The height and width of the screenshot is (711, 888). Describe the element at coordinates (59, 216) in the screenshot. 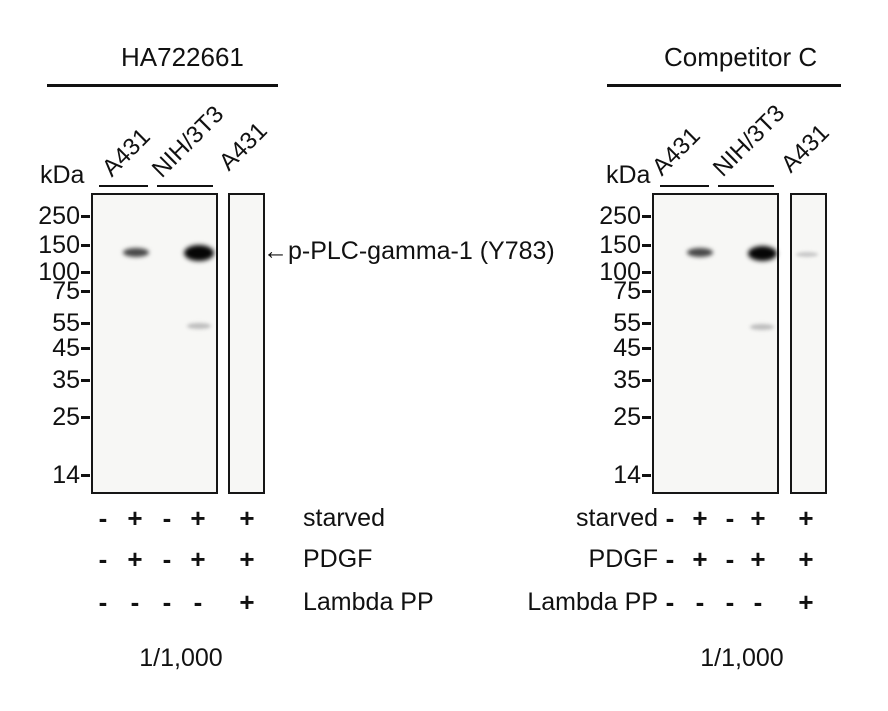

I see `mw-marker-row: 250` at that location.